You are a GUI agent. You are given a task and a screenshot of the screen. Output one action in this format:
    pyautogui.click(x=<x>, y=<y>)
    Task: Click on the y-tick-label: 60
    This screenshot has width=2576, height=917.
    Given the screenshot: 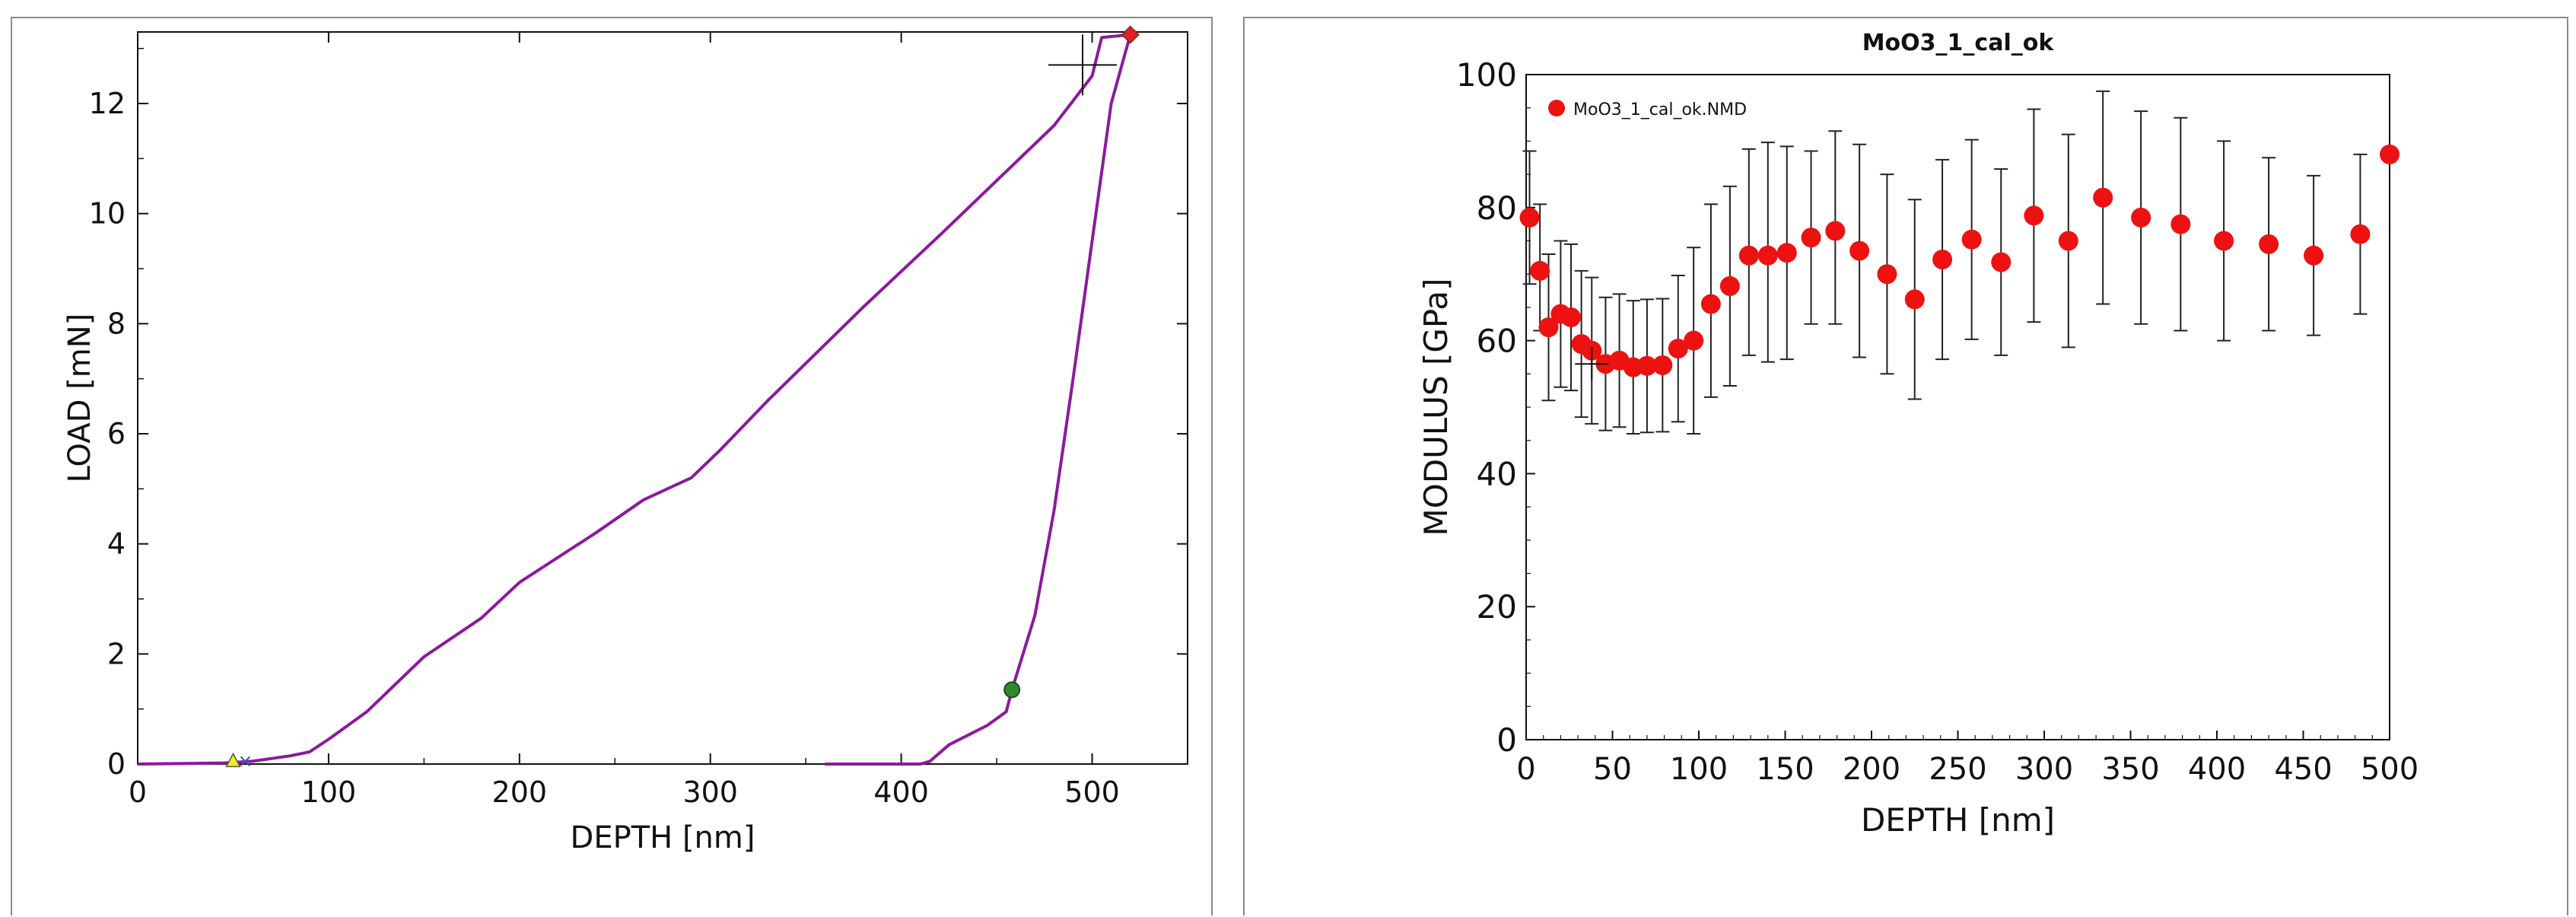 What is the action you would take?
    pyautogui.click(x=1497, y=341)
    